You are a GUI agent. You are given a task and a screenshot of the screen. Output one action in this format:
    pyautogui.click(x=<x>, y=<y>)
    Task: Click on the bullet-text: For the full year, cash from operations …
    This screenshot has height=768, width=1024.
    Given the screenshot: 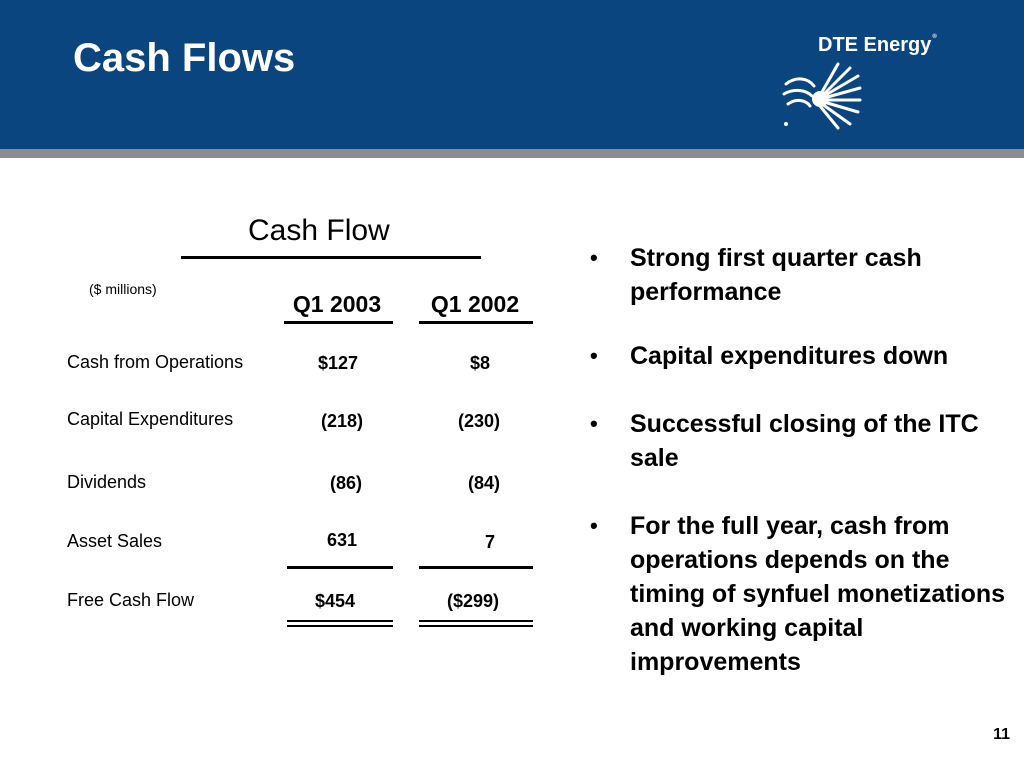 What is the action you would take?
    pyautogui.click(x=818, y=594)
    